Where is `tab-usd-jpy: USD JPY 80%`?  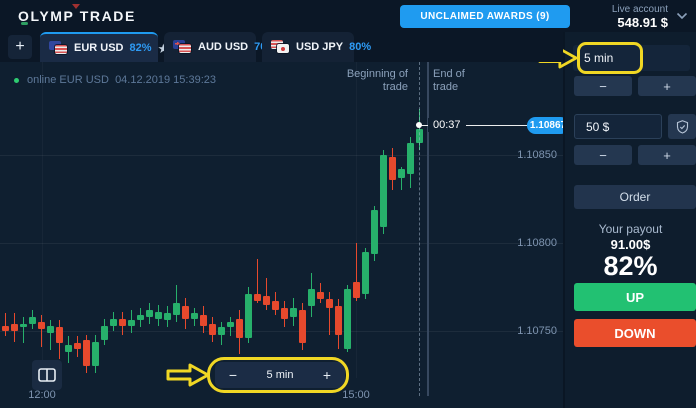
tab-usd-jpy: USD JPY 80% is located at coordinates (316, 47).